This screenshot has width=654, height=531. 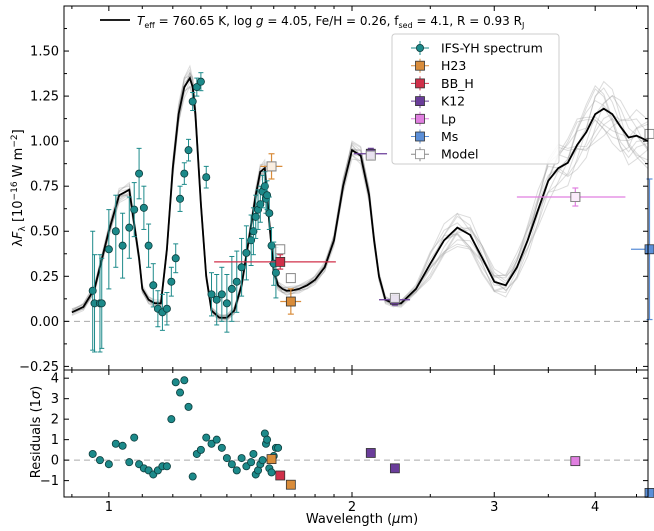 What do you see at coordinates (44, 277) in the screenshot?
I see `y-tick-label: 0.25` at bounding box center [44, 277].